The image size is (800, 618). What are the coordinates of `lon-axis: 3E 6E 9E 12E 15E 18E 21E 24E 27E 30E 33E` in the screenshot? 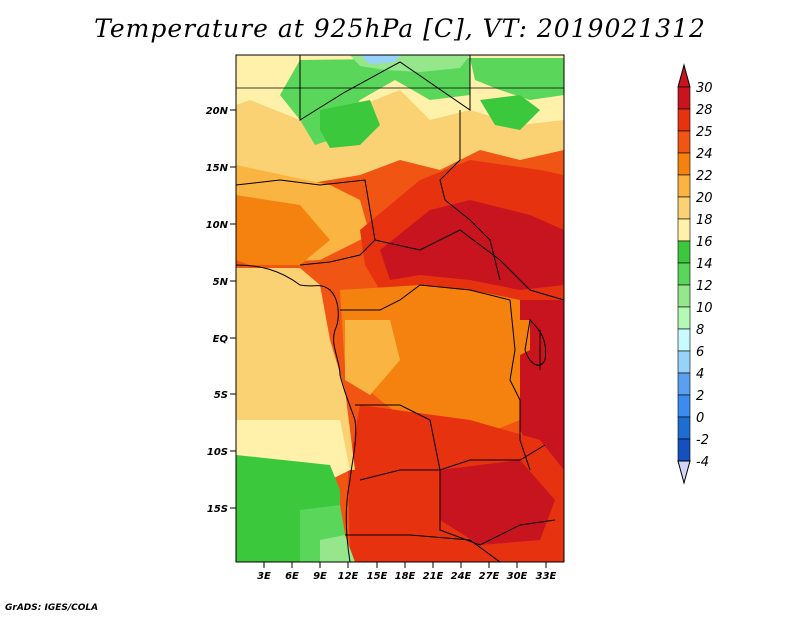 It's located at (407, 572).